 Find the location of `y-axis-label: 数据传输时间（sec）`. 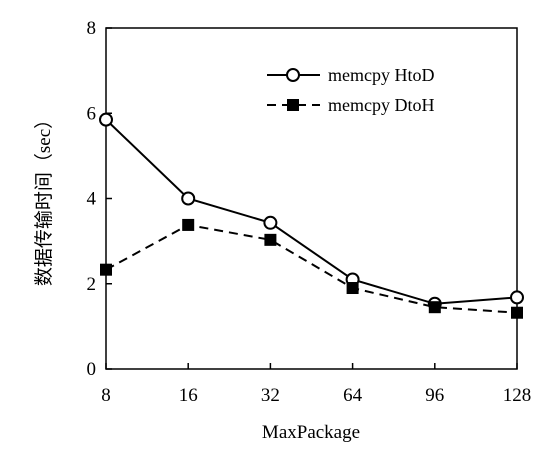

y-axis-label: 数据传输时间（sec） is located at coordinates (44, 198).